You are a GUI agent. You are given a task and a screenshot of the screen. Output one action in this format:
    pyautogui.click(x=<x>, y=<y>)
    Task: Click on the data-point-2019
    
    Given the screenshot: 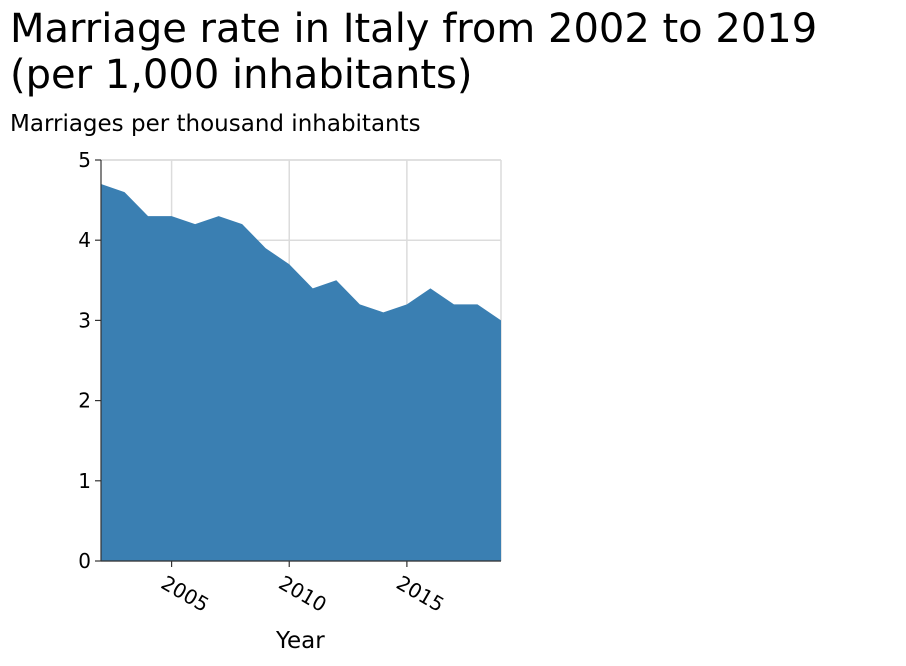 What is the action you would take?
    pyautogui.click(x=501, y=320)
    